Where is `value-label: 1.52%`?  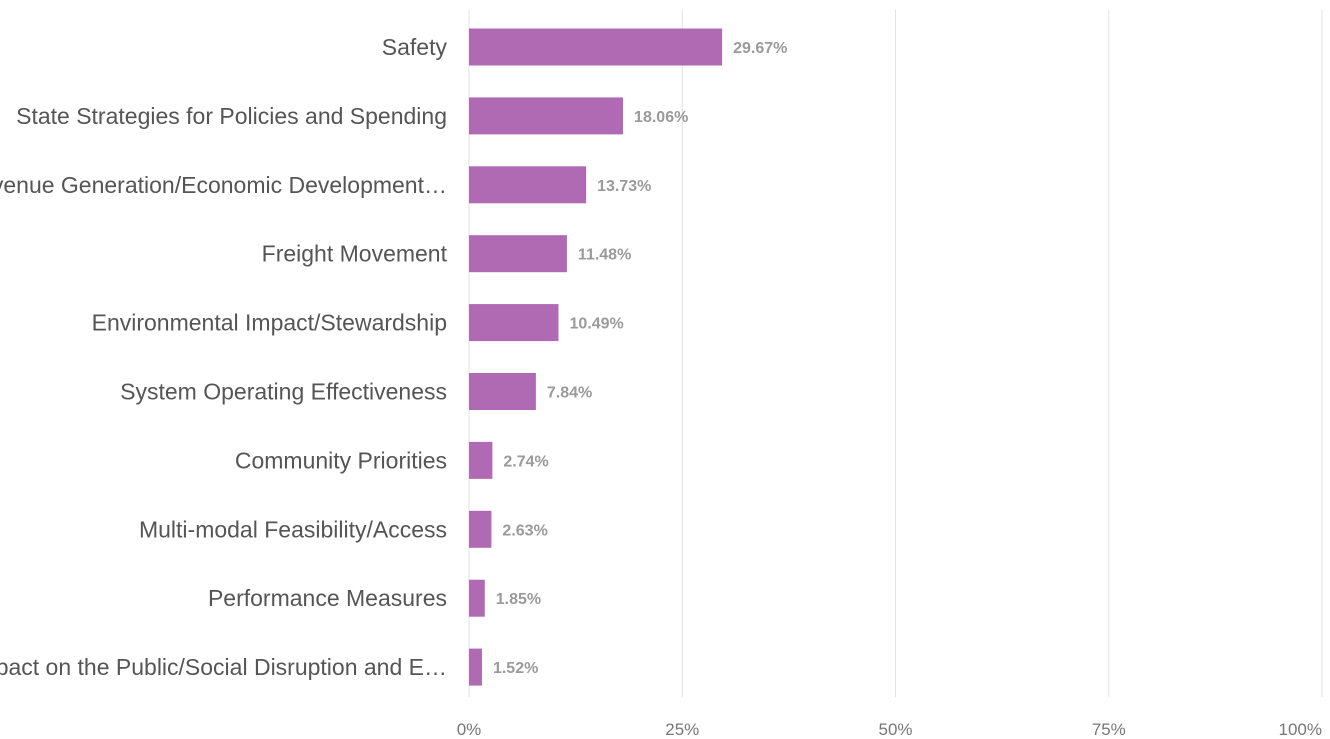
value-label: 1.52% is located at coordinates (515, 668).